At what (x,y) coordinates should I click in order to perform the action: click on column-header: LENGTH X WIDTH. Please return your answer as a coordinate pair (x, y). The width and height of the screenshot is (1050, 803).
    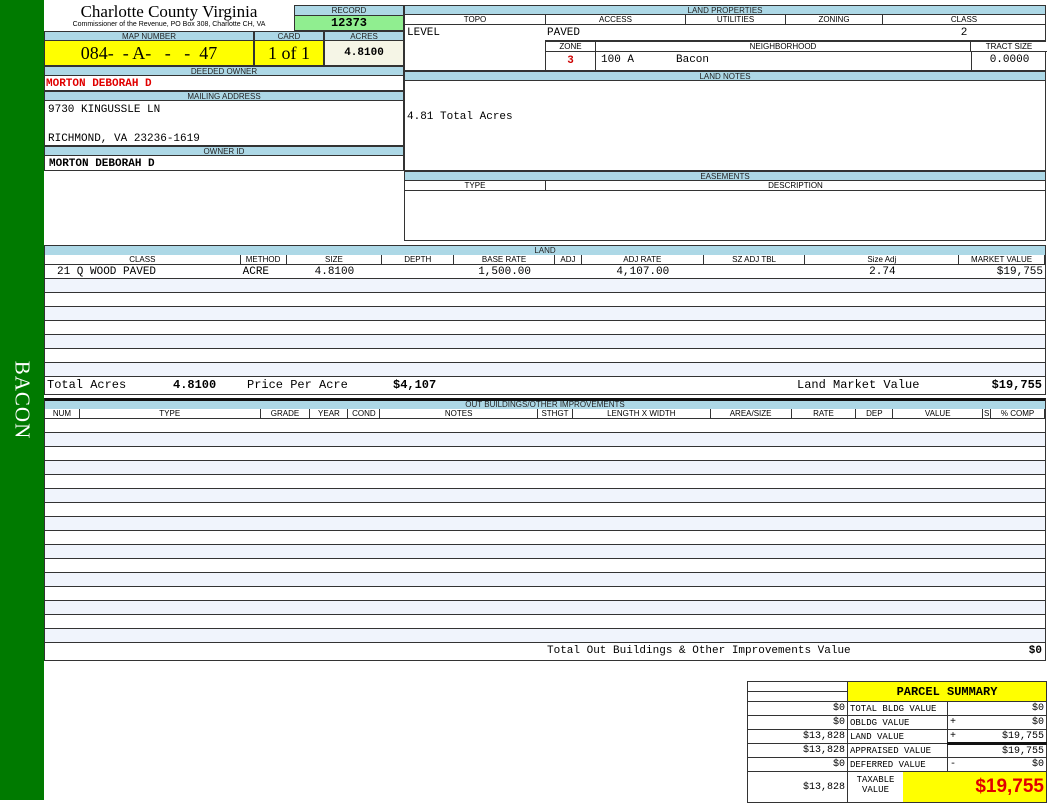
    Looking at the image, I should click on (641, 414).